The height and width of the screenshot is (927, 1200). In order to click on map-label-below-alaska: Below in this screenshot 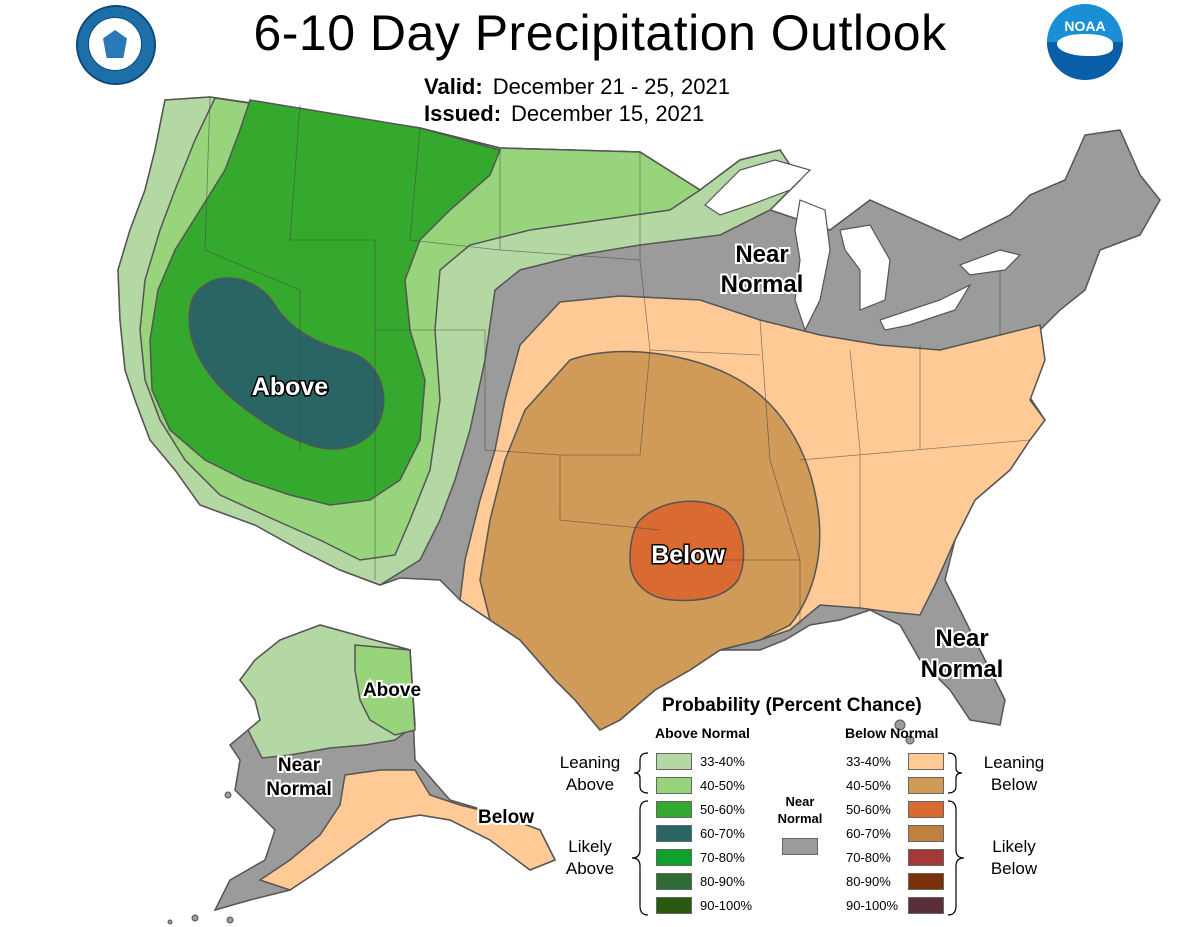, I will do `click(506, 817)`.